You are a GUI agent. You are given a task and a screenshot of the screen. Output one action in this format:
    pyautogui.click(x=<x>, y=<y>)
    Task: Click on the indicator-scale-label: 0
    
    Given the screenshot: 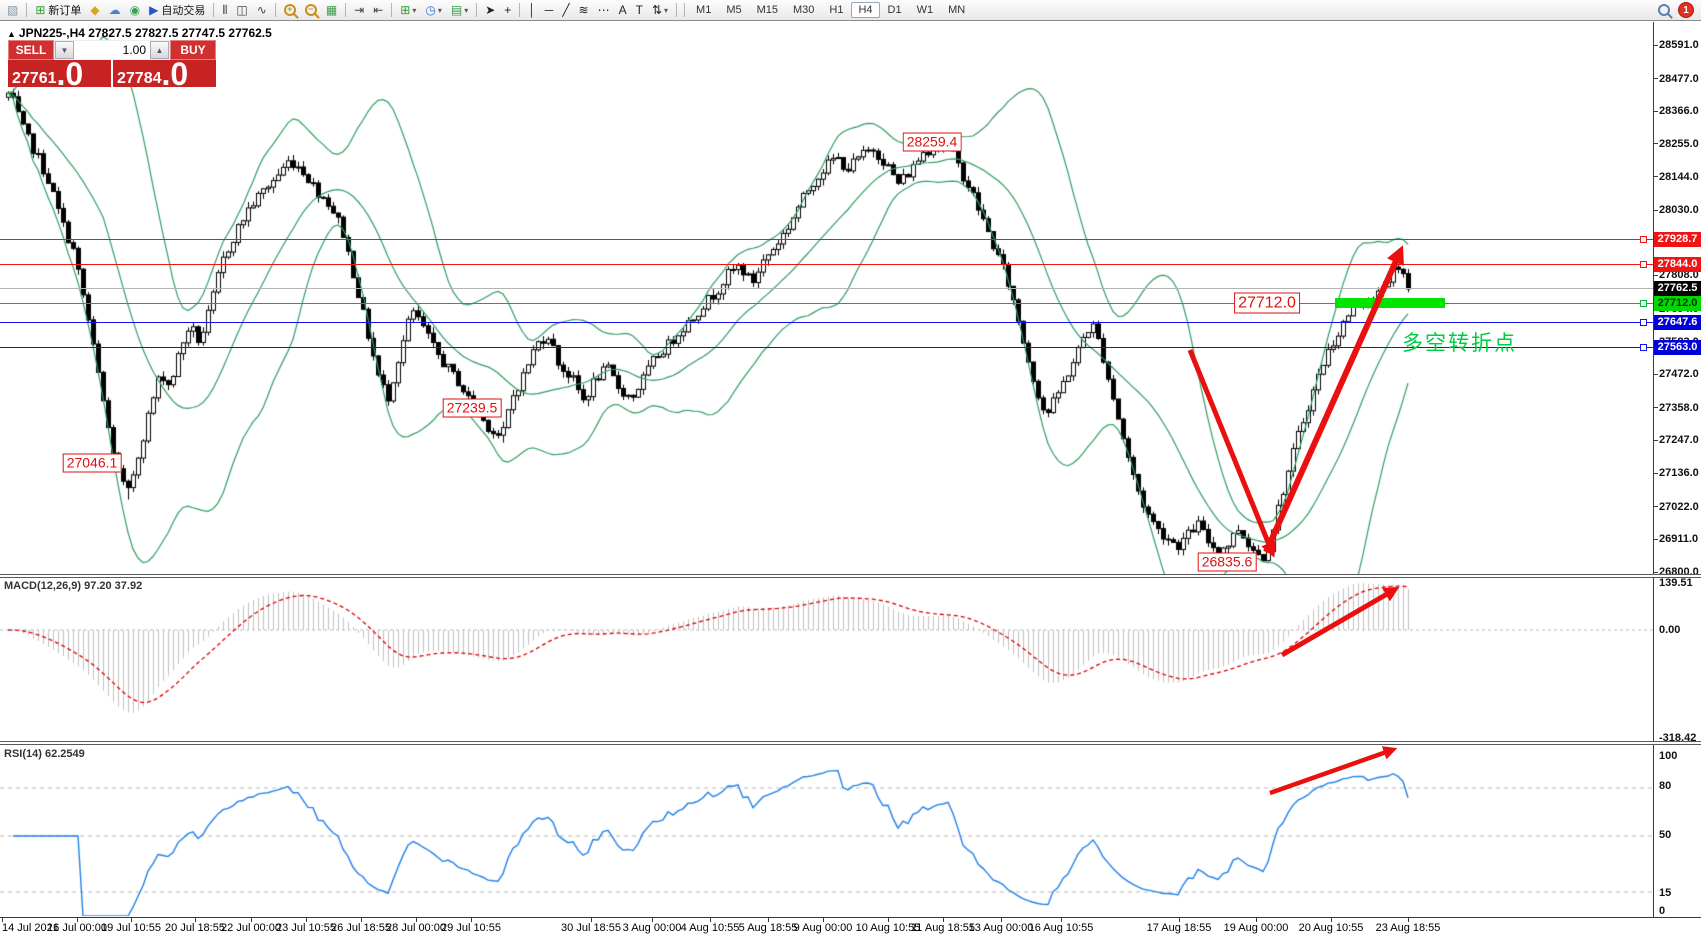 What is the action you would take?
    pyautogui.click(x=1662, y=911)
    